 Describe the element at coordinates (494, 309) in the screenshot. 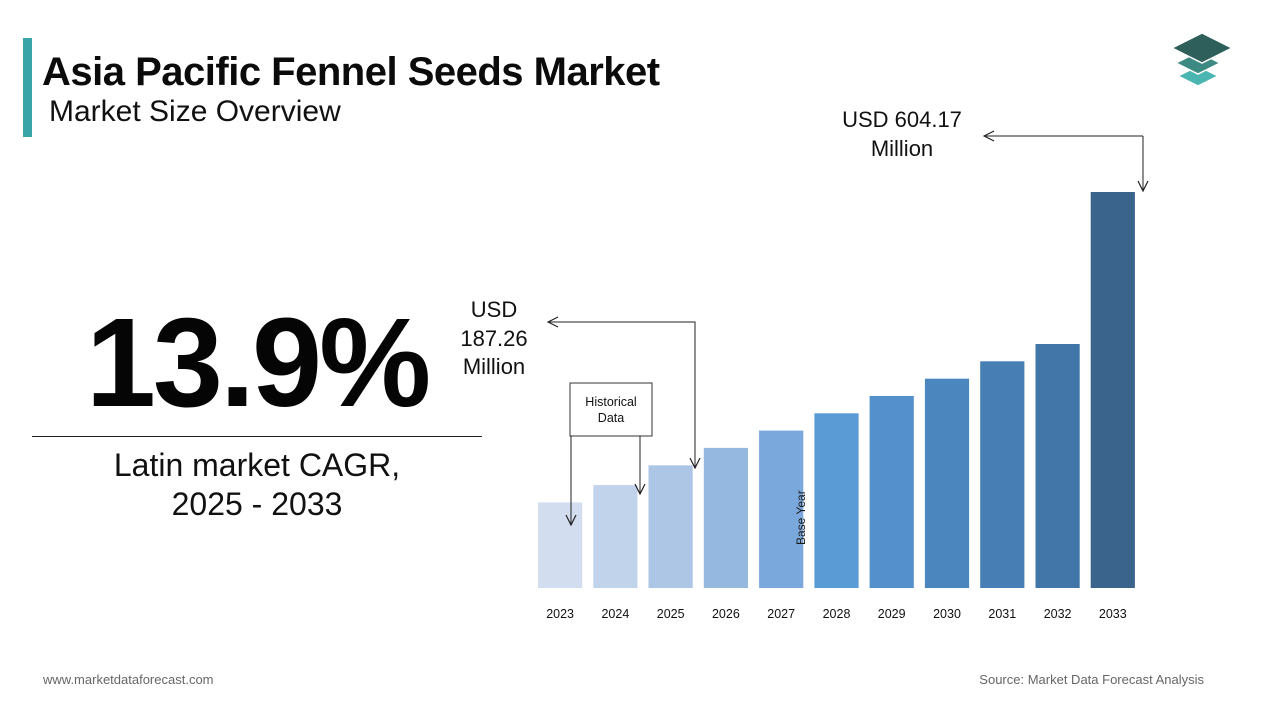

I see `start-value-line1: USD` at that location.